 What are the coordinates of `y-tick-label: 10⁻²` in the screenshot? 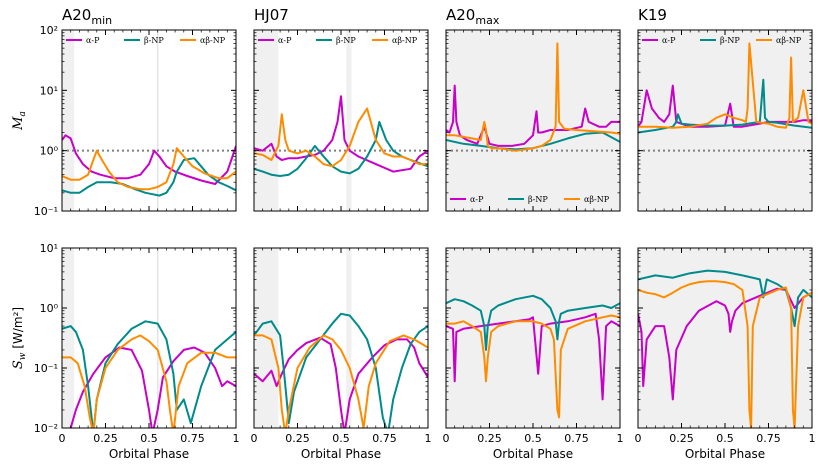 It's located at (46, 428).